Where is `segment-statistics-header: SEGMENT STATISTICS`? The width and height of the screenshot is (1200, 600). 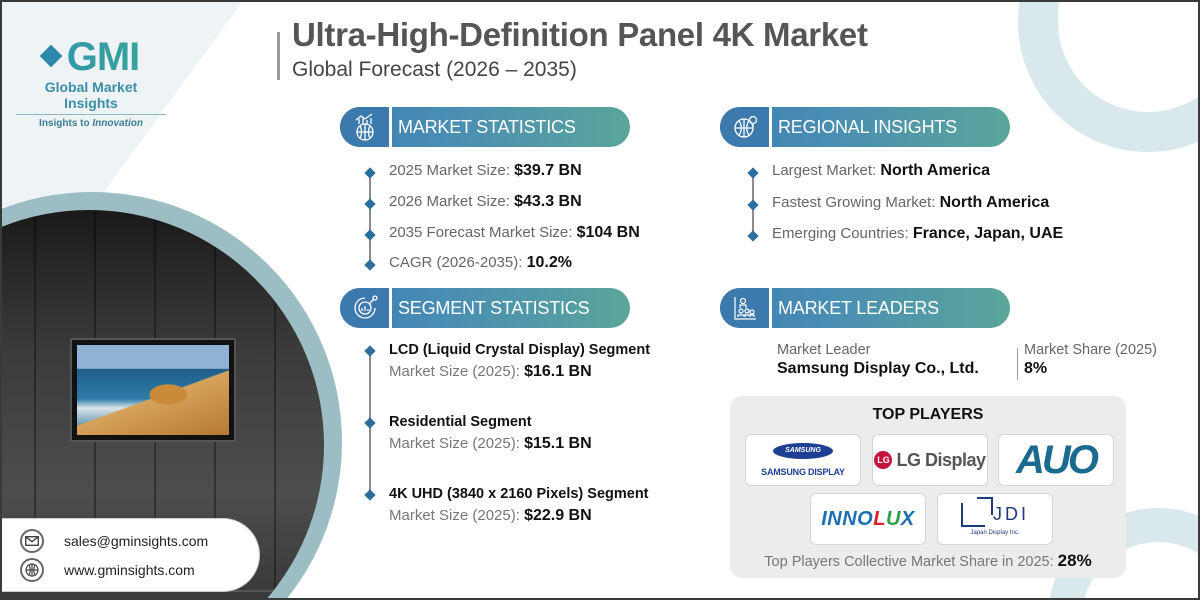
segment-statistics-header: SEGMENT STATISTICS is located at coordinates (485, 308).